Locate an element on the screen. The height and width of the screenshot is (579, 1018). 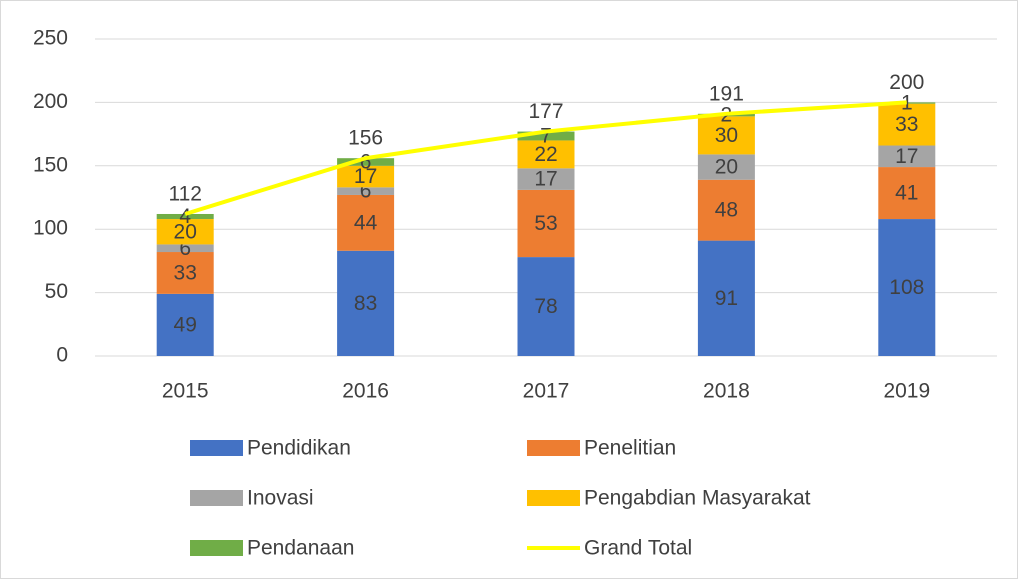
x-tick-label: 2019 is located at coordinates (906, 391).